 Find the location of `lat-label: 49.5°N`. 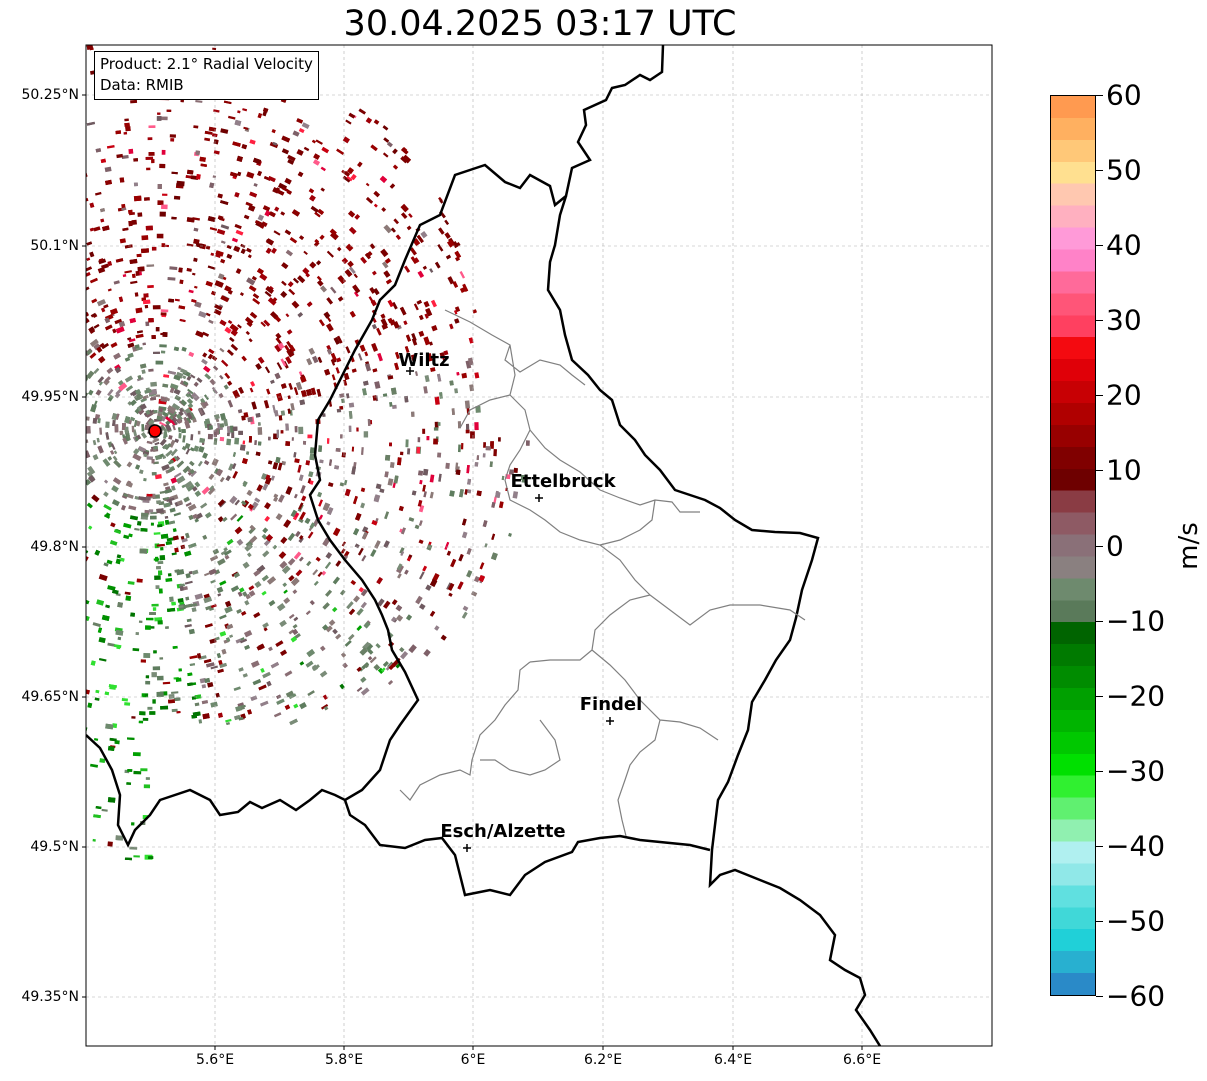

lat-label: 49.5°N is located at coordinates (54, 847).